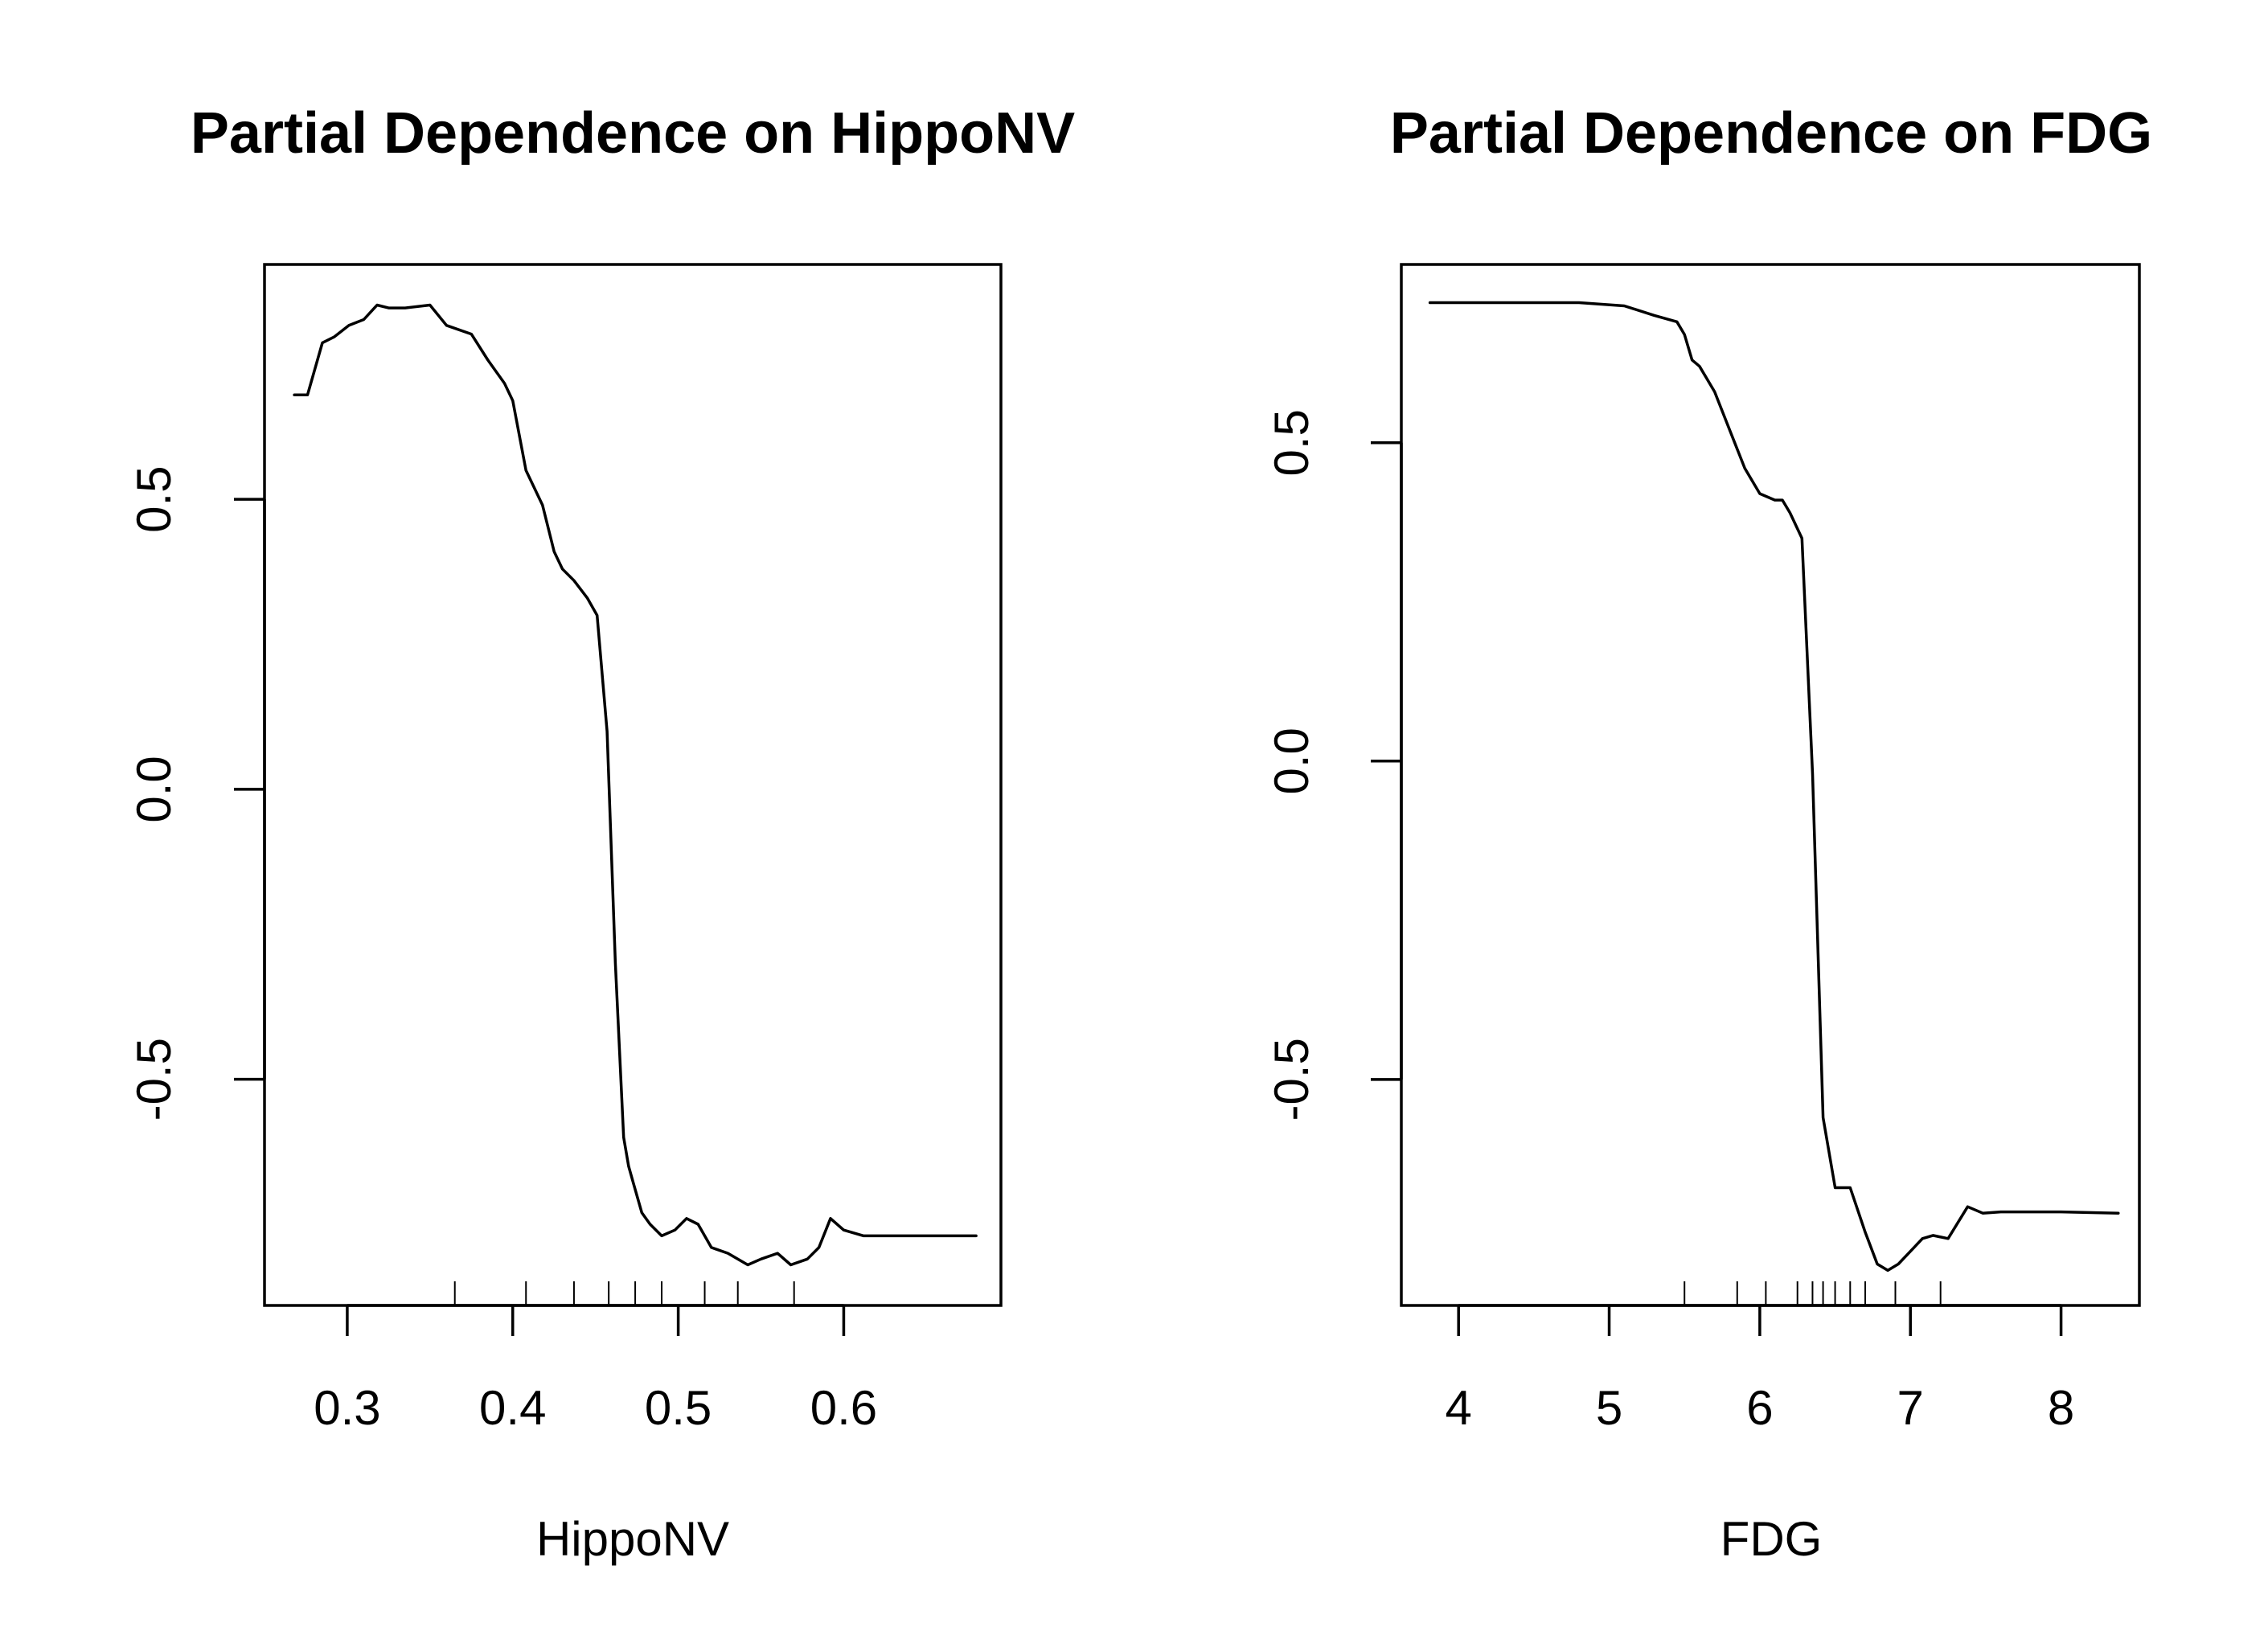  I want to click on chart-title: Partial Dependence on FDG, so click(1771, 133).